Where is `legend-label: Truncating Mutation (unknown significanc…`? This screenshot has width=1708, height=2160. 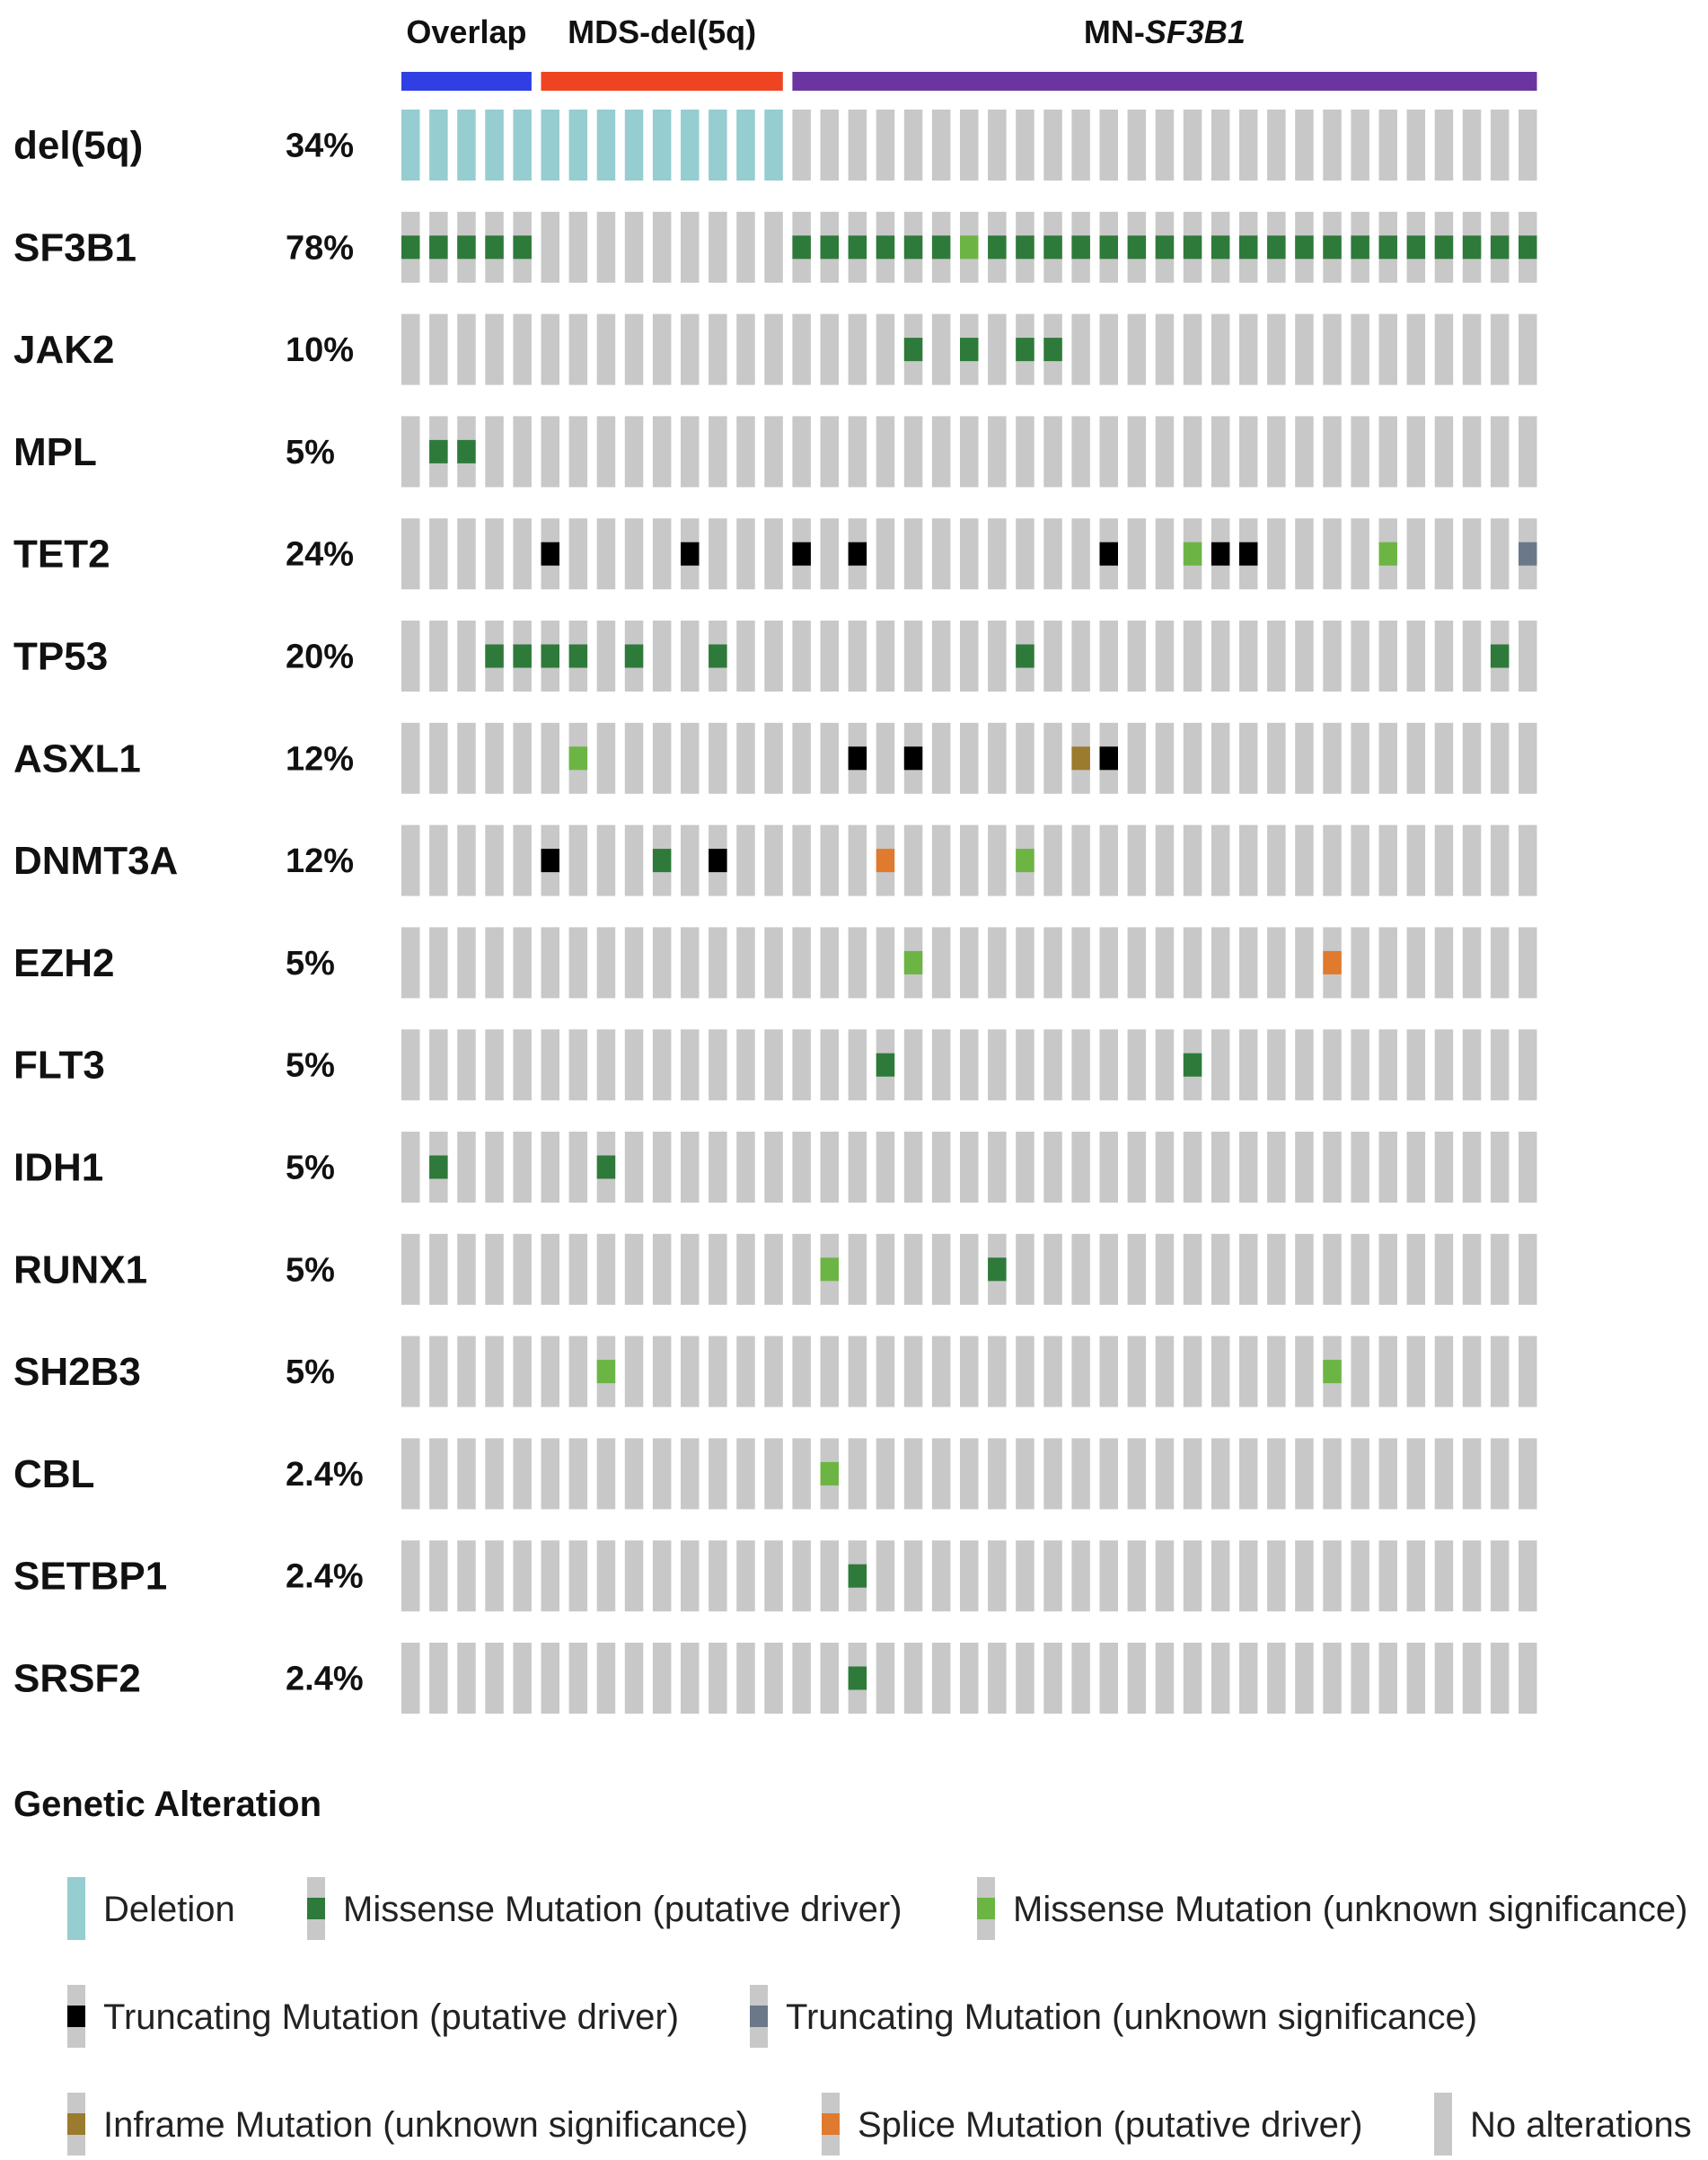 legend-label: Truncating Mutation (unknown significanc… is located at coordinates (1131, 2017).